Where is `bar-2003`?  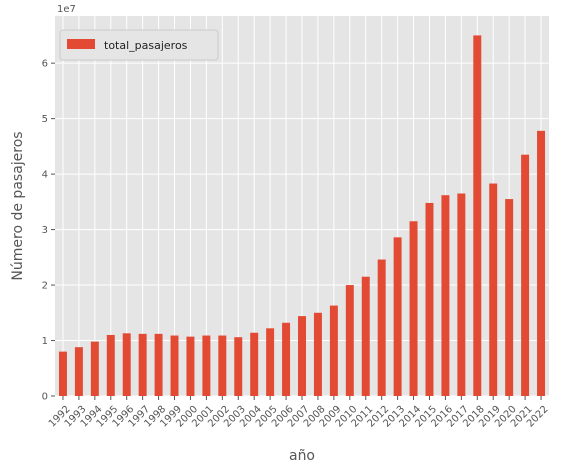 bar-2003 is located at coordinates (238, 366).